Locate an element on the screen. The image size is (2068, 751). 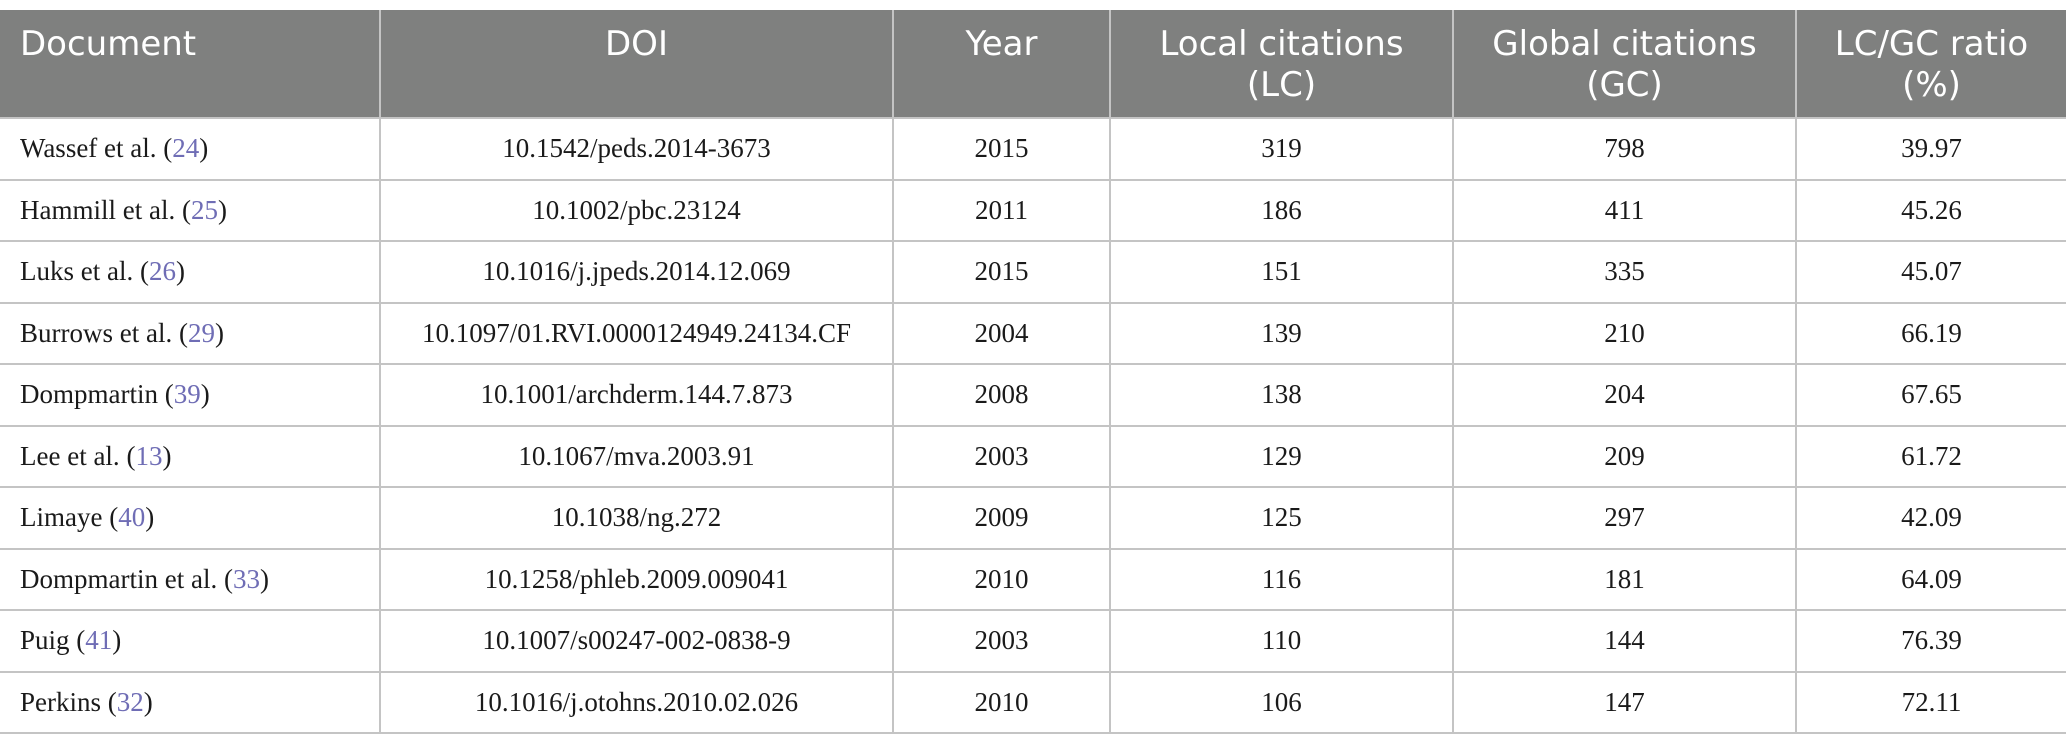
cell-global-citations: 411 is located at coordinates (1624, 209).